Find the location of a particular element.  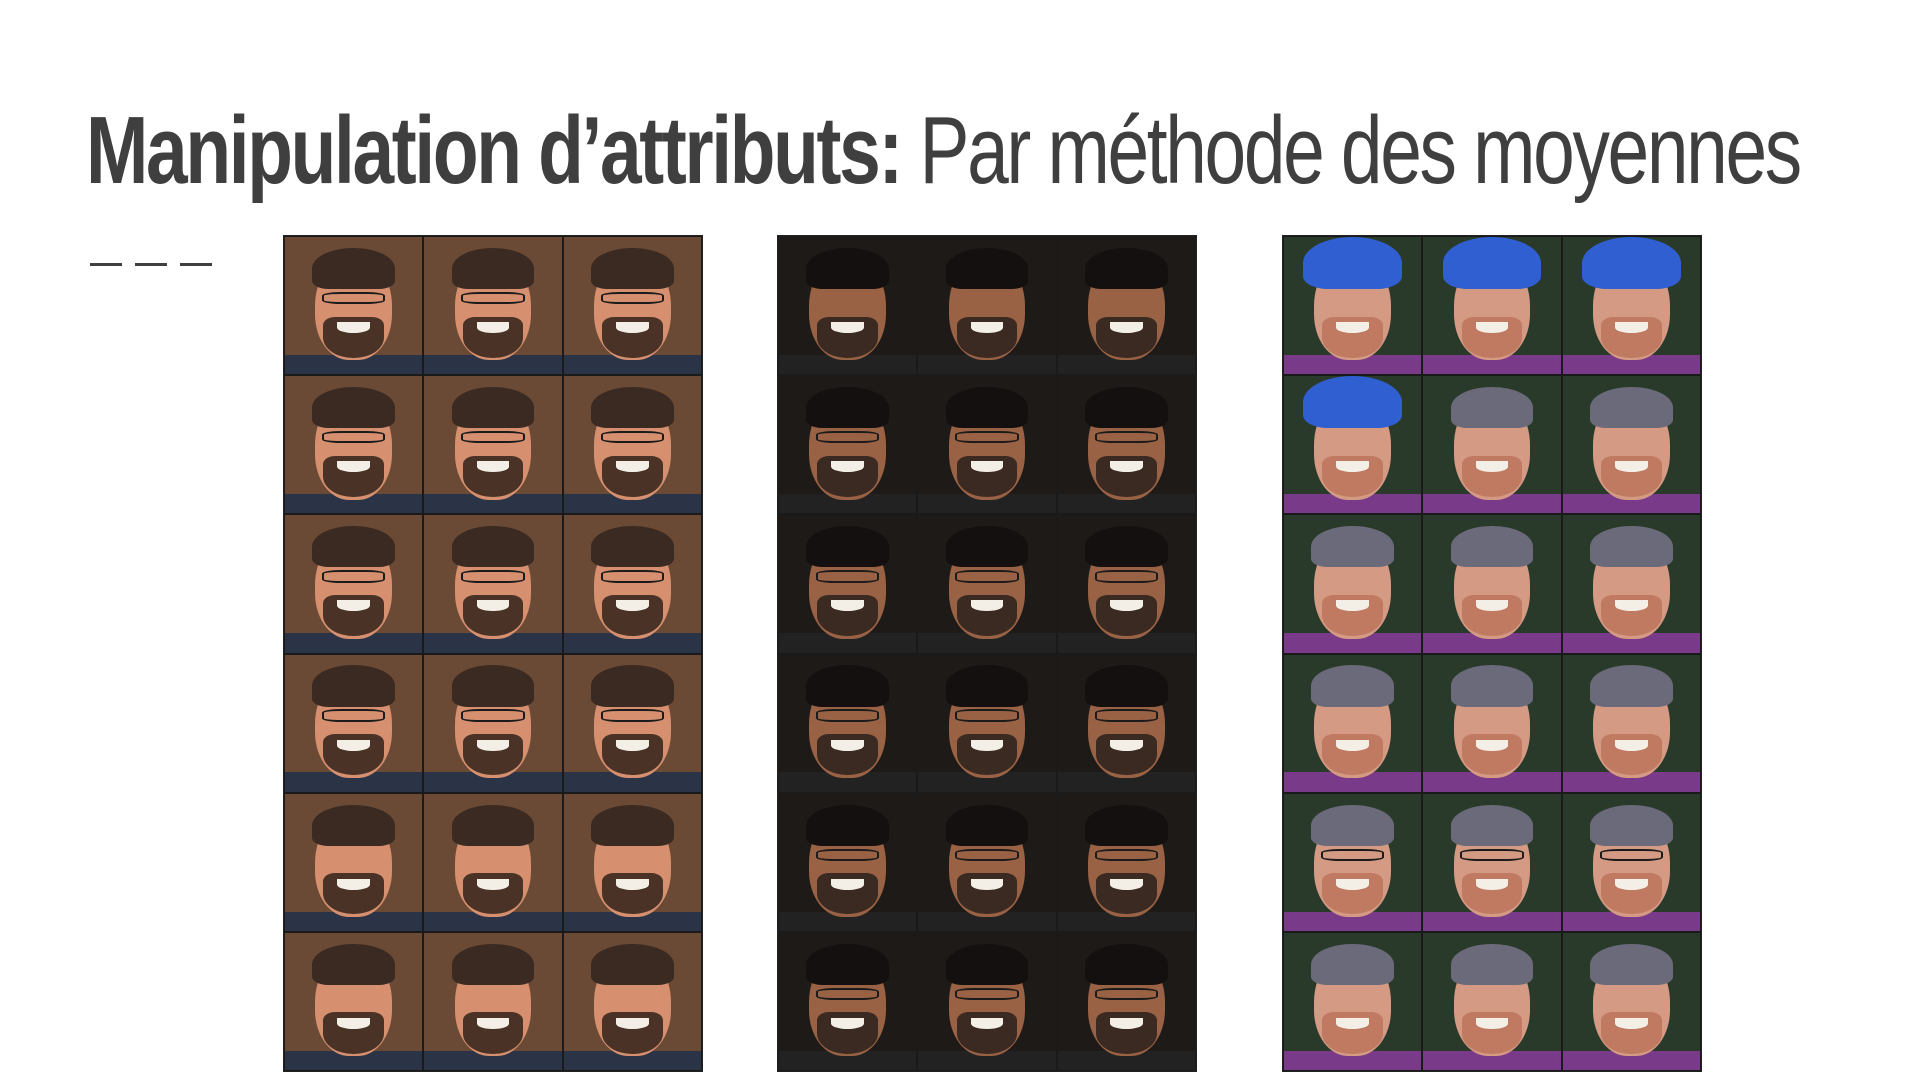

slide-title-light: Par méthode des moyennes is located at coordinates (1351, 150).